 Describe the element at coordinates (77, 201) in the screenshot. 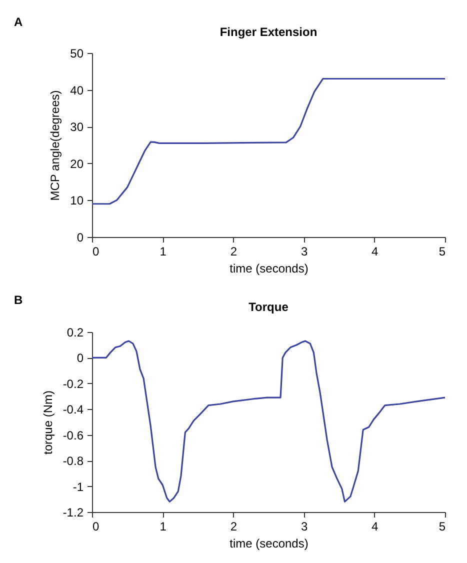

I see `y-tick-label: 10` at that location.